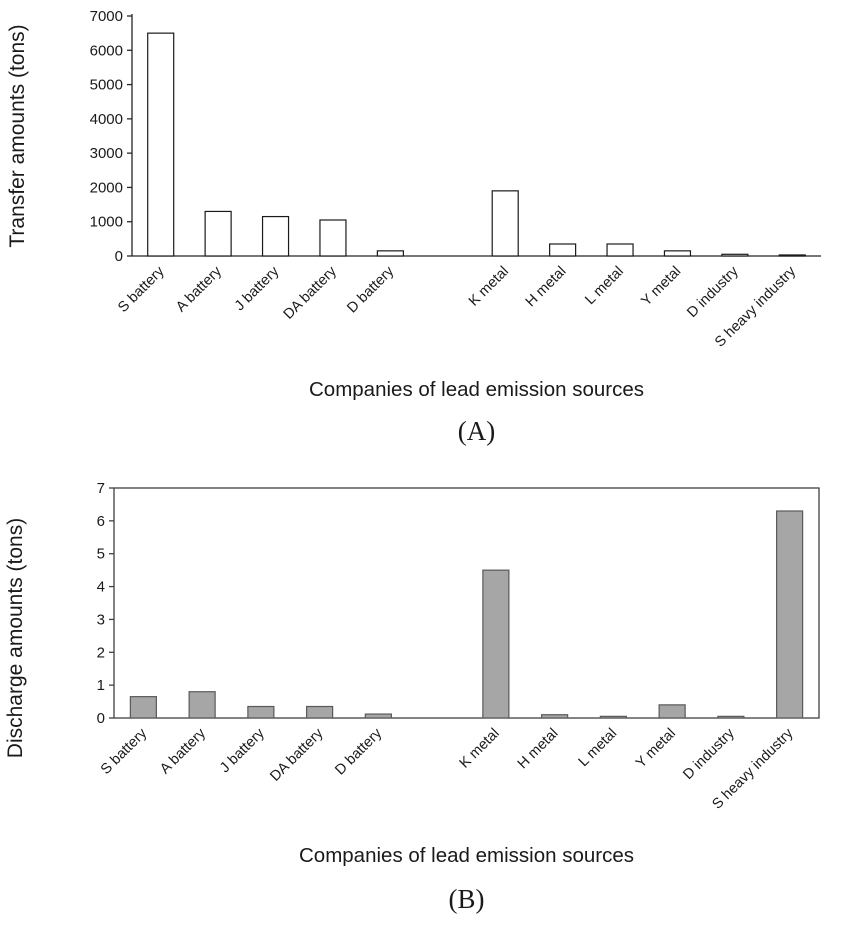 The height and width of the screenshot is (933, 843). What do you see at coordinates (17, 135) in the screenshot?
I see `y-axis-label: Transfer amounts (tons)` at bounding box center [17, 135].